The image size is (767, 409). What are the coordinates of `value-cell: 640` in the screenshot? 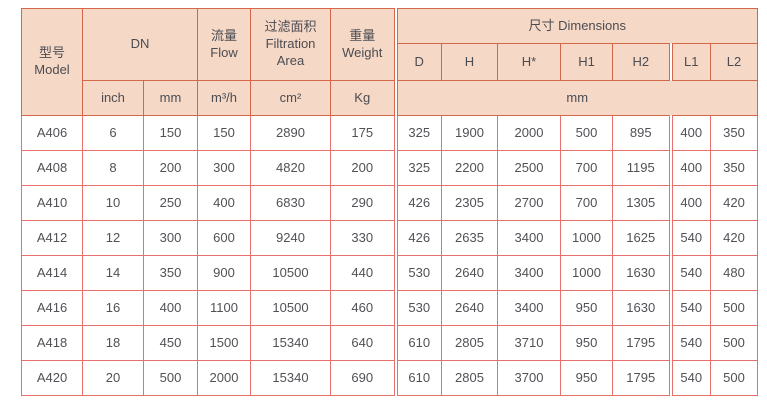 It's located at (363, 343).